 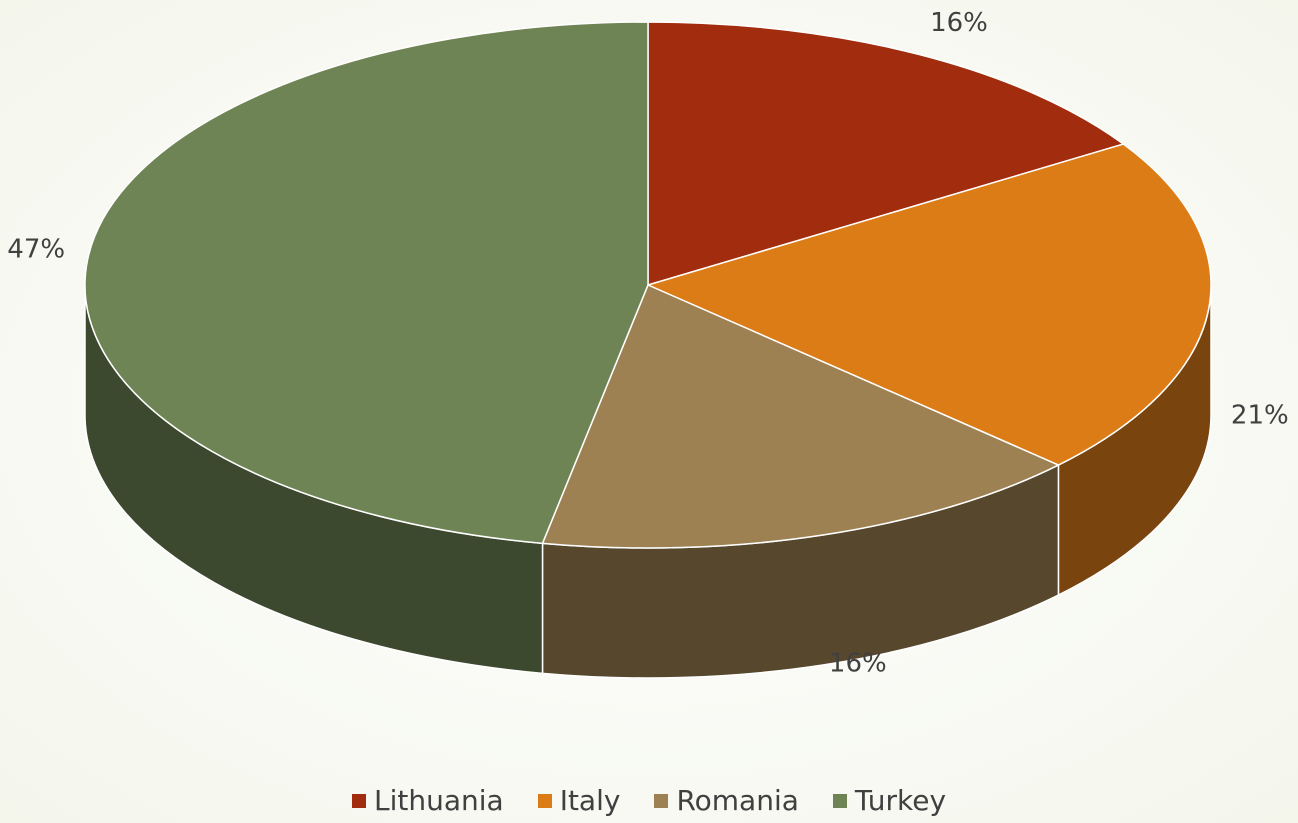 What do you see at coordinates (438, 800) in the screenshot?
I see `legend-label: Lithuania` at bounding box center [438, 800].